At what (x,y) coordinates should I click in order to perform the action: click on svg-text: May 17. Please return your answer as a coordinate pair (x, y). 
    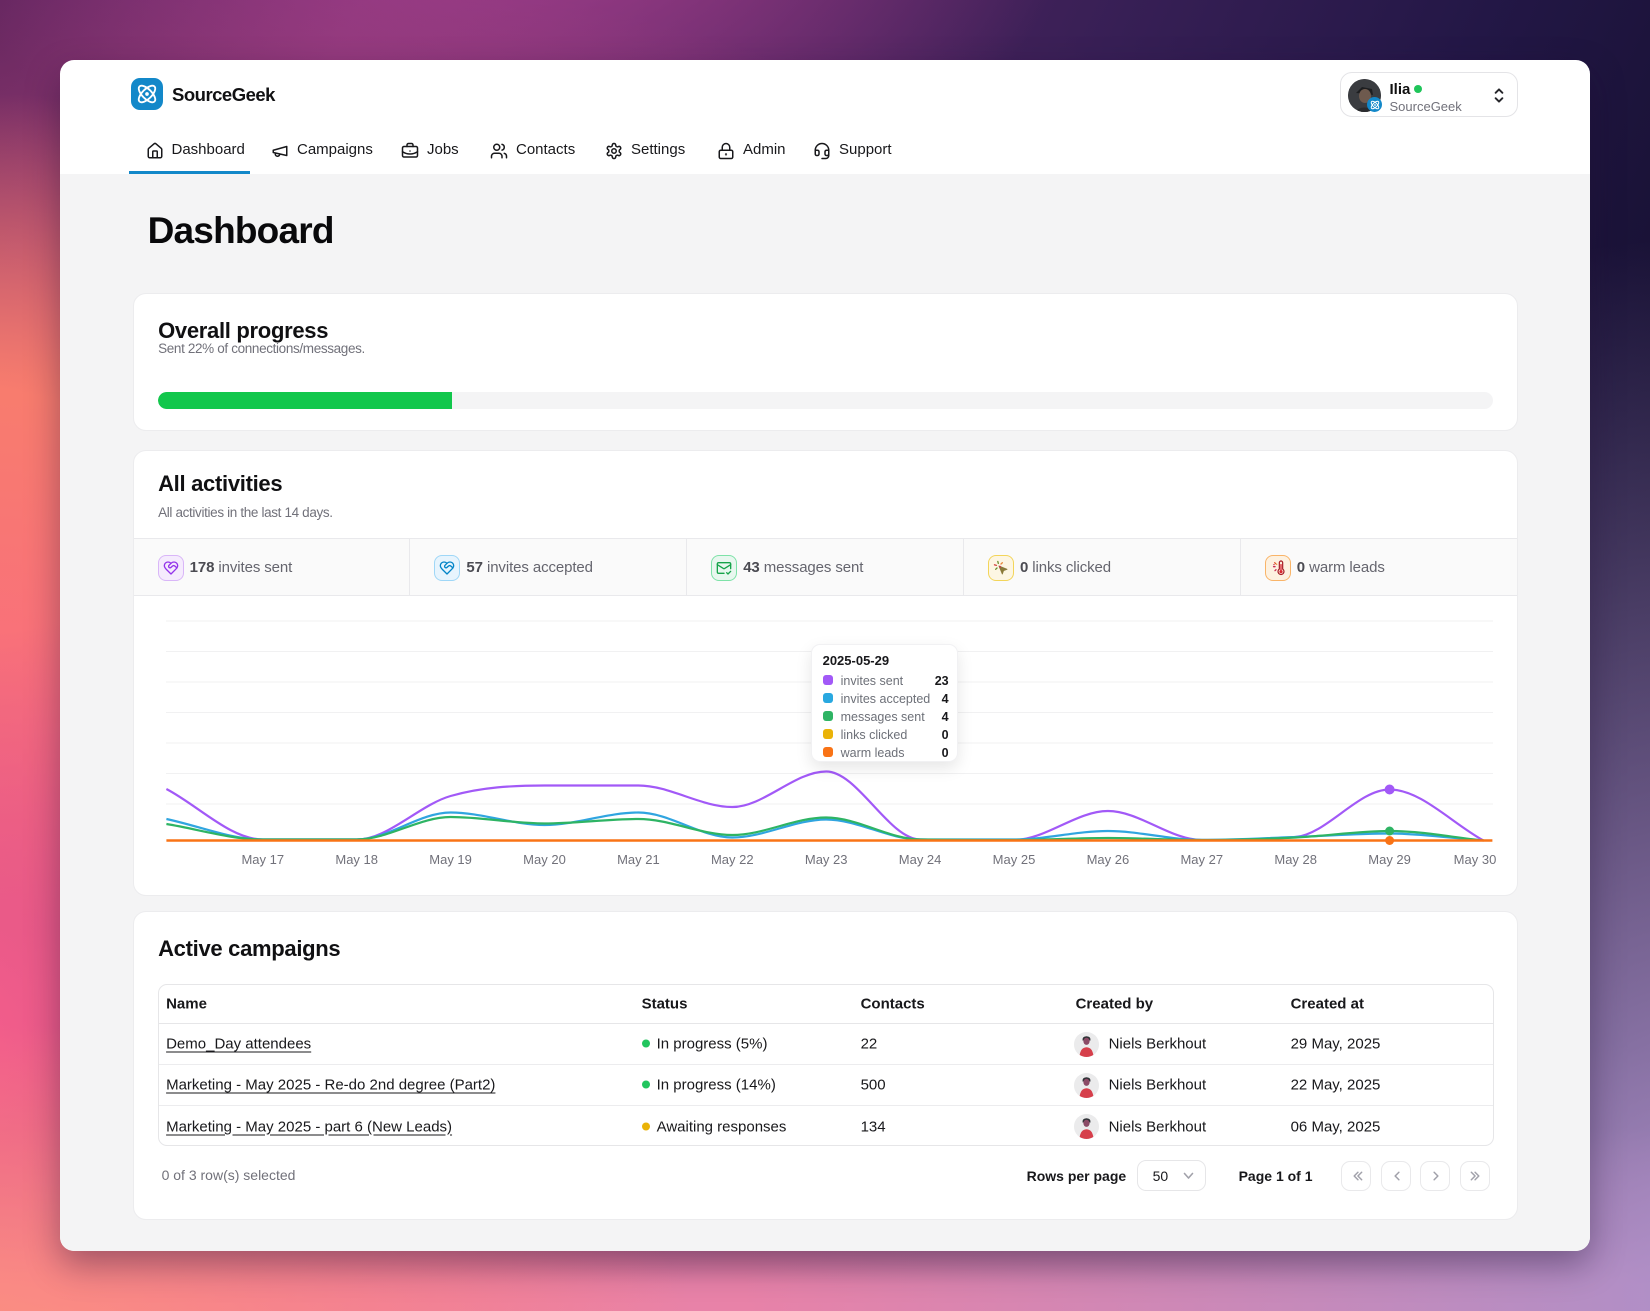
    Looking at the image, I should click on (262, 859).